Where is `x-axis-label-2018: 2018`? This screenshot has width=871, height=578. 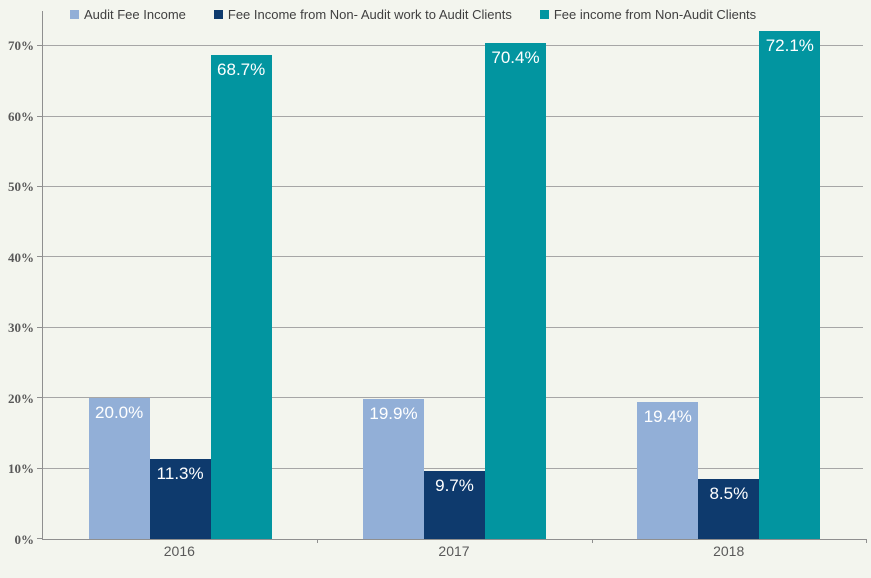 x-axis-label-2018: 2018 is located at coordinates (729, 551).